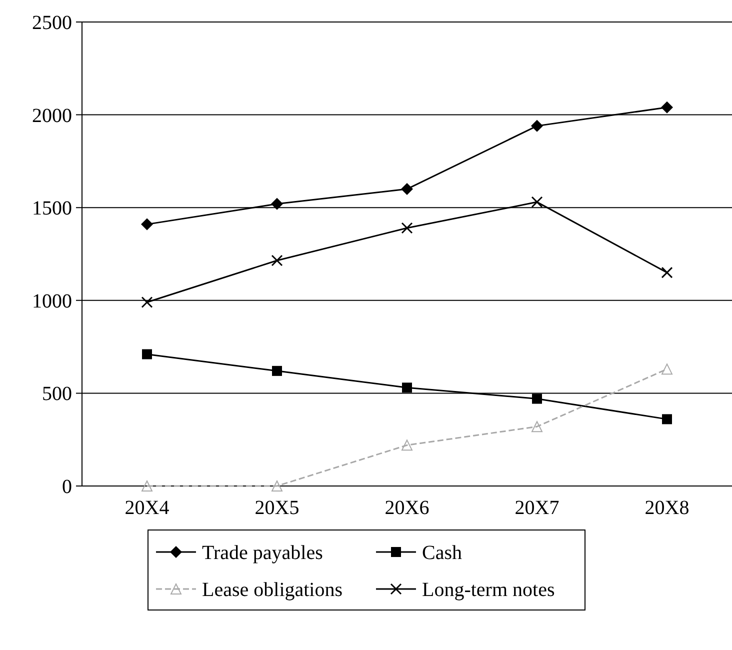  I want to click on legend-label: Trade payables, so click(263, 553).